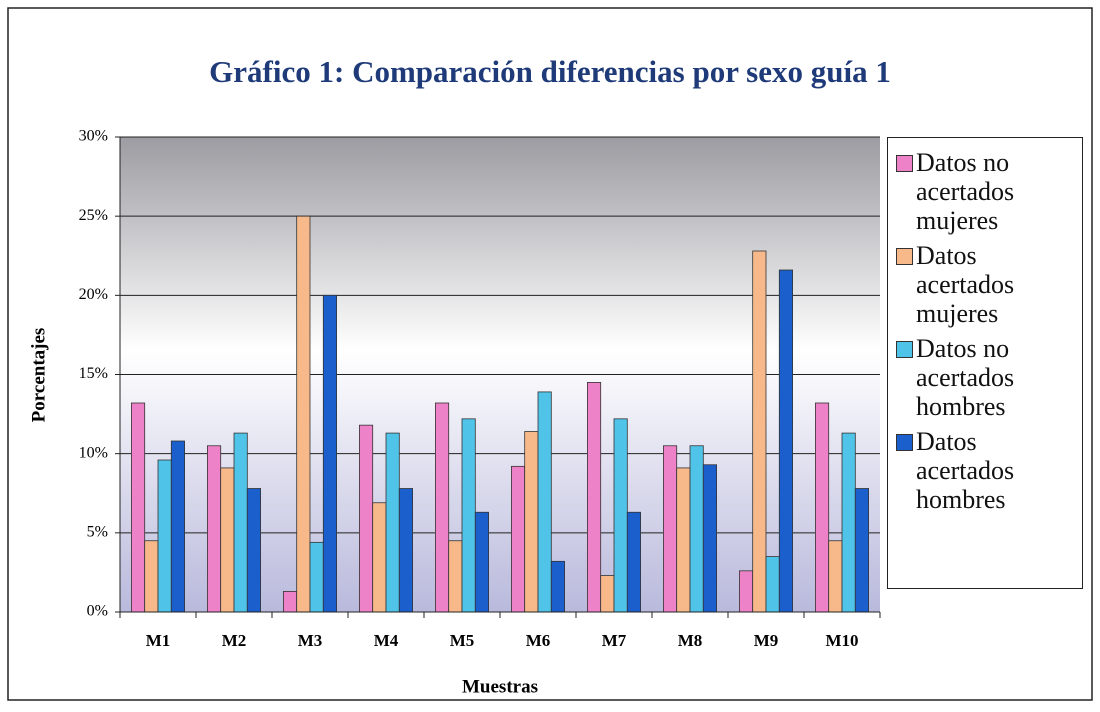 The image size is (1100, 712). What do you see at coordinates (386, 640) in the screenshot?
I see `x-tick-label: M4` at bounding box center [386, 640].